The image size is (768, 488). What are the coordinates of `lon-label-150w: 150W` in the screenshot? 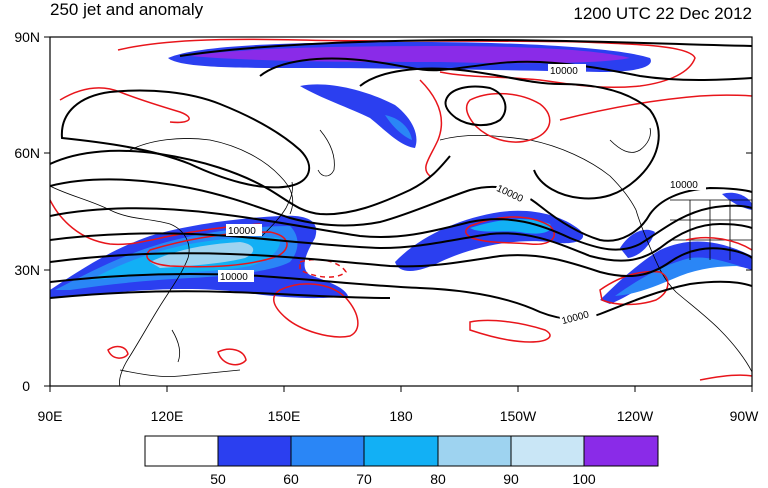 It's located at (518, 416).